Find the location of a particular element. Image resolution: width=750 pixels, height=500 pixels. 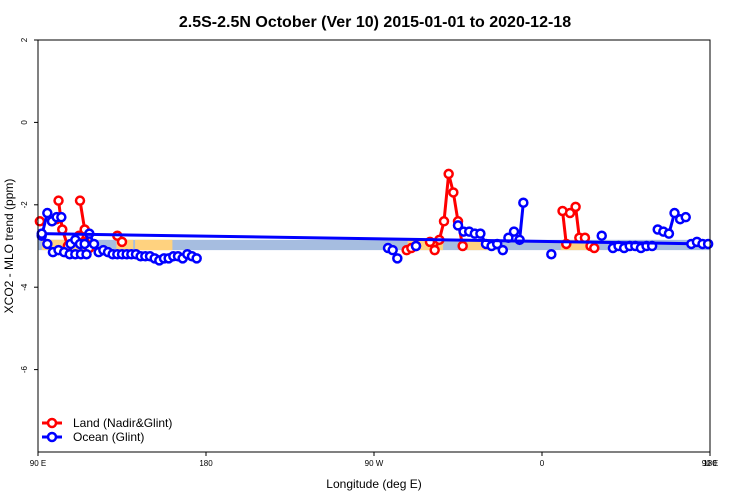

x-tick-label-5: 180 is located at coordinates (710, 463).